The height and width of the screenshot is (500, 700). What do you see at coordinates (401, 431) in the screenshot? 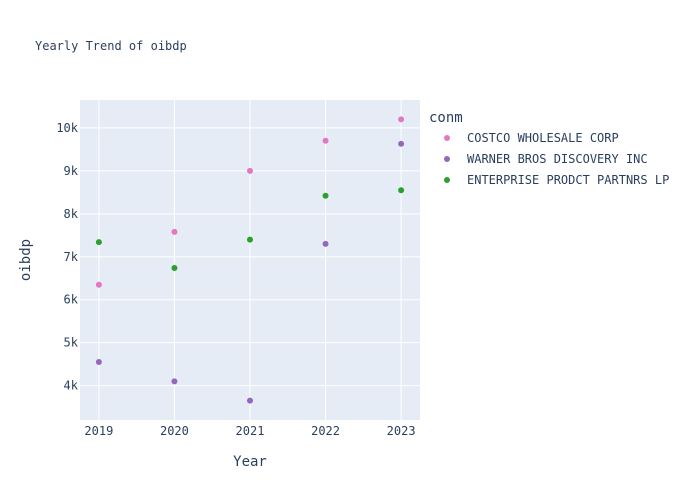
I see `x-tick-label: 2023` at bounding box center [401, 431].